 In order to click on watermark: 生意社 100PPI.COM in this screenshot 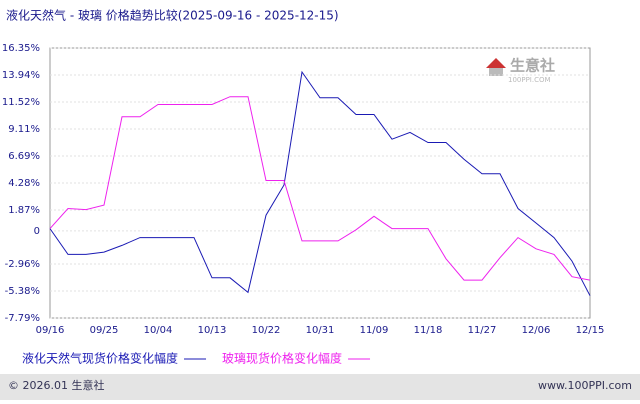, I will do `click(520, 70)`.